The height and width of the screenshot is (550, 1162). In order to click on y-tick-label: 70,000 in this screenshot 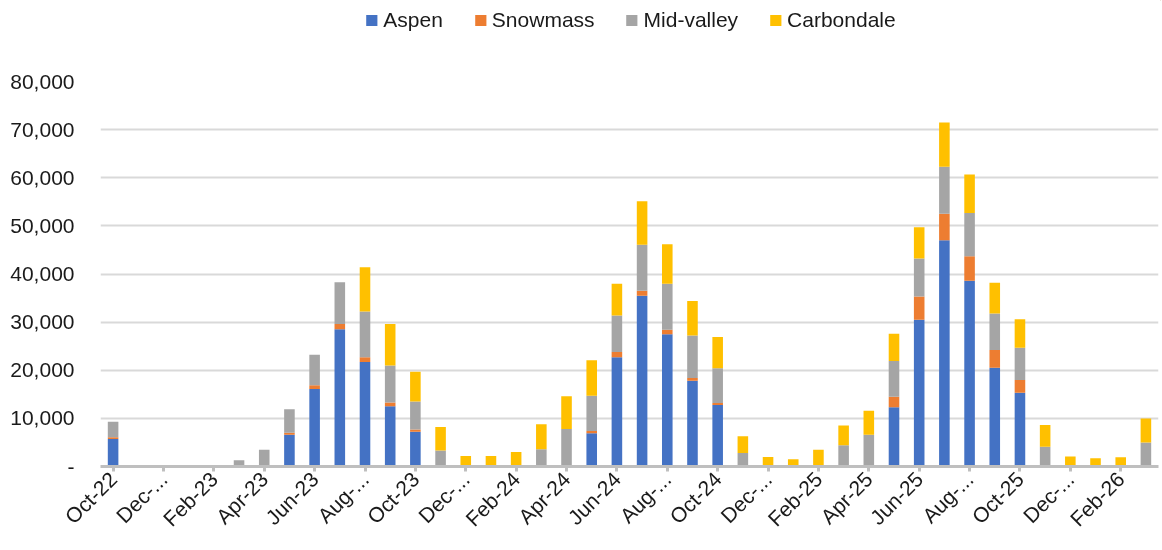, I will do `click(42, 129)`.